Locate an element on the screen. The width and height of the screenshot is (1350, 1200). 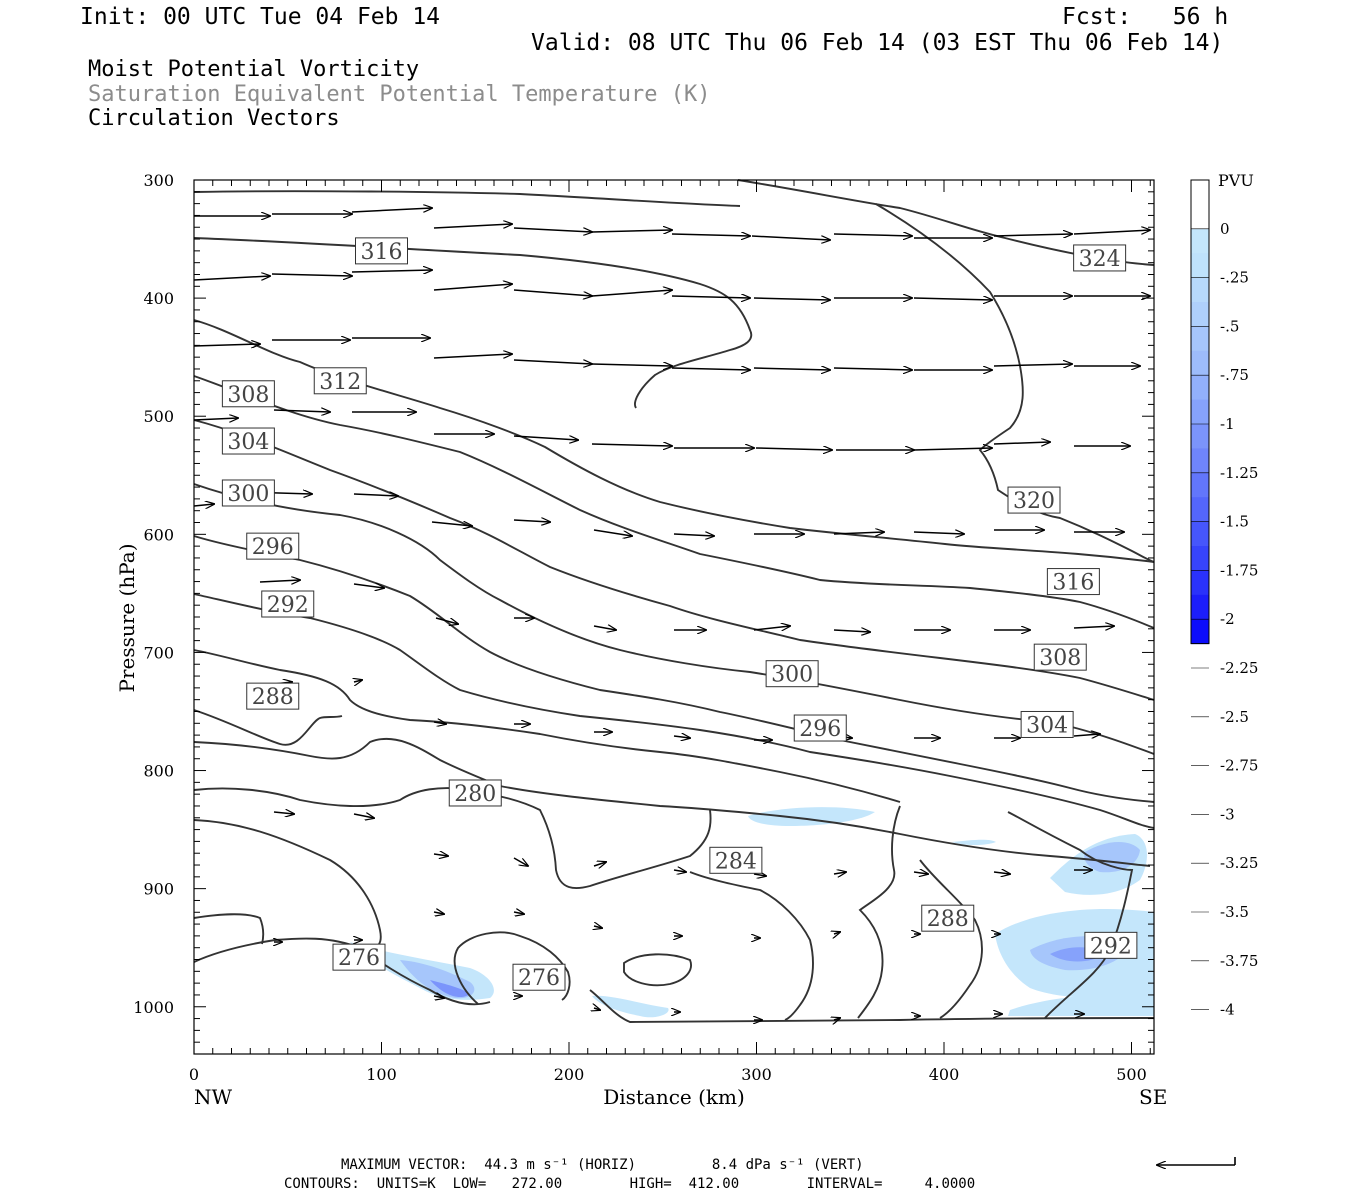
contour-label-text: 316 is located at coordinates (382, 252).